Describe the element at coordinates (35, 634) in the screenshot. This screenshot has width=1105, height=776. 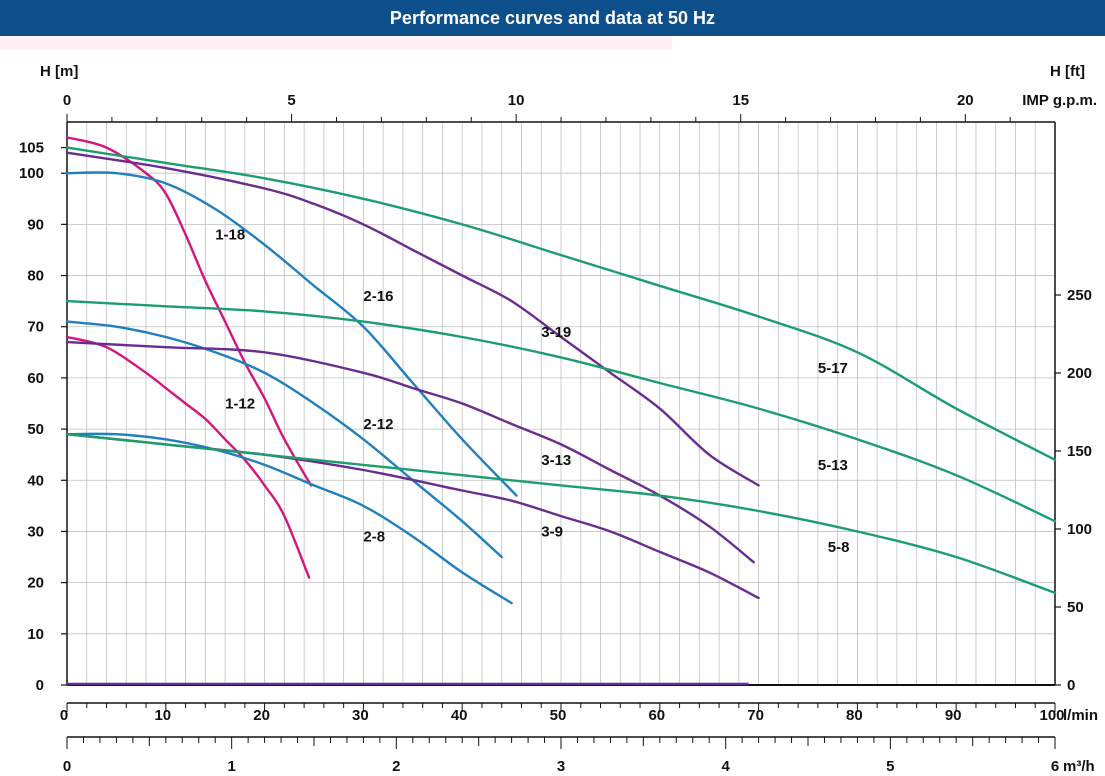
I see `left-tick-label: 10` at that location.